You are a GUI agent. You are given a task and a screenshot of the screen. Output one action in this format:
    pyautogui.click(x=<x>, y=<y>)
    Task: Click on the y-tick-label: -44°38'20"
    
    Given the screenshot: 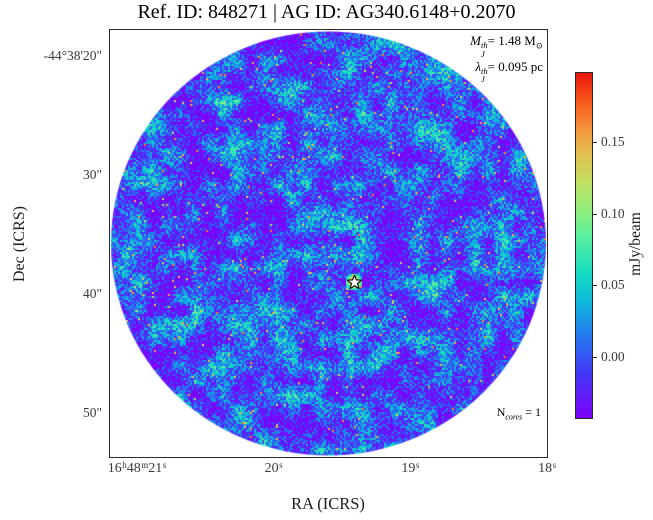 What is the action you would take?
    pyautogui.click(x=72, y=55)
    